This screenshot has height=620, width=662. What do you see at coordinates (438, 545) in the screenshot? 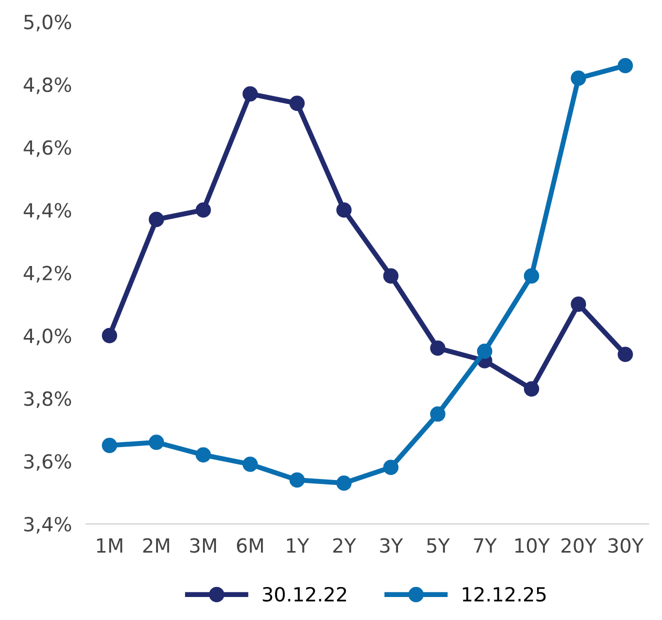
I see `x-tick-label: 5Y` at bounding box center [438, 545].